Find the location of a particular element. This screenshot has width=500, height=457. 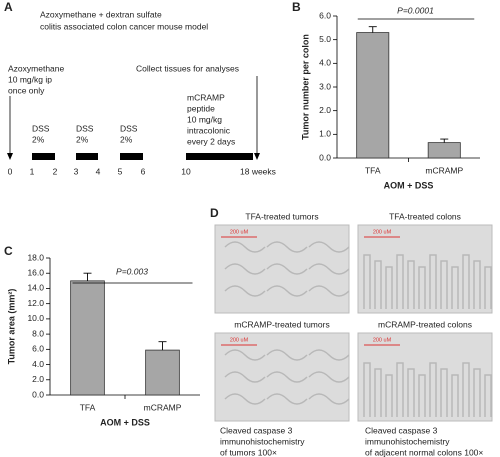

panel-label: C is located at coordinates (8, 251).